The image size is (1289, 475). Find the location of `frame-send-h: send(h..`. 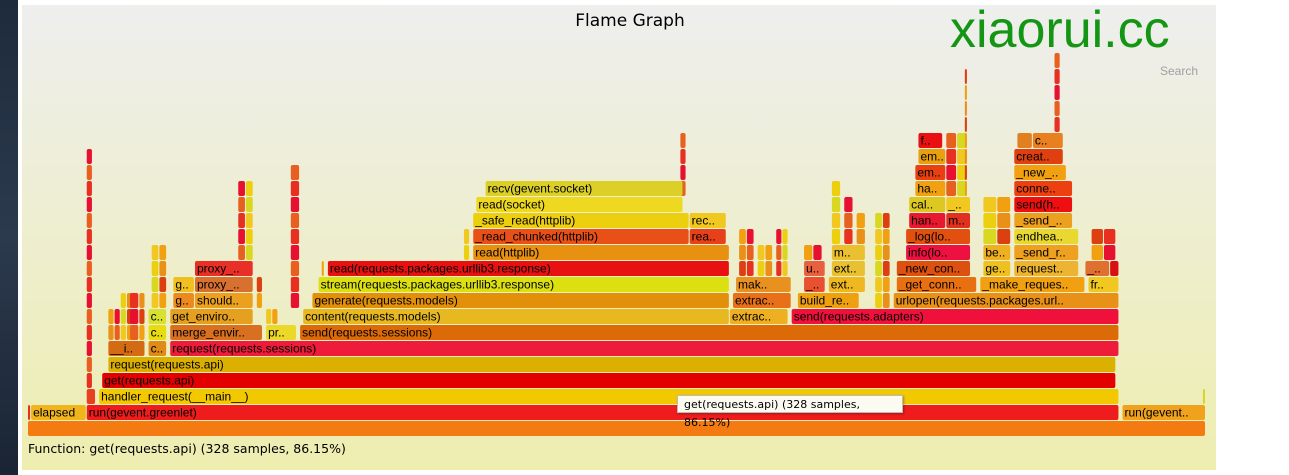

frame-send-h: send(h.. is located at coordinates (1043, 204).